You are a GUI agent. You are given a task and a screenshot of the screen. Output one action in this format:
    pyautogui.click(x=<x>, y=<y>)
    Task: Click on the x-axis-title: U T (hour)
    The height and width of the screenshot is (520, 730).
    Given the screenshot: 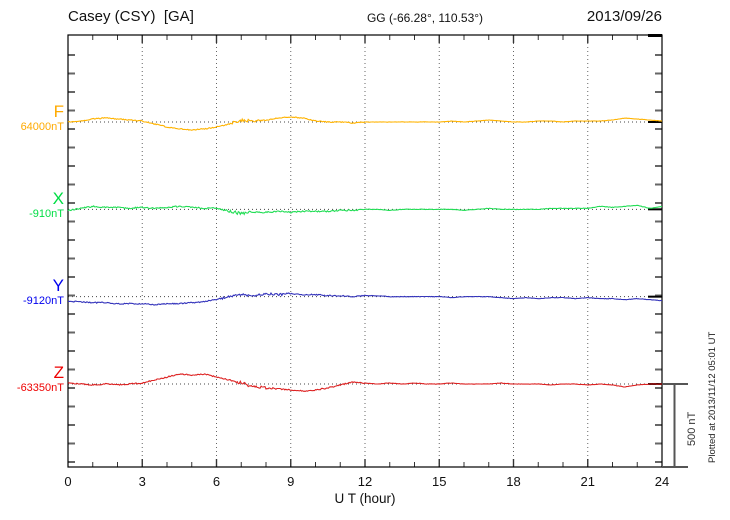 What is the action you would take?
    pyautogui.click(x=365, y=498)
    